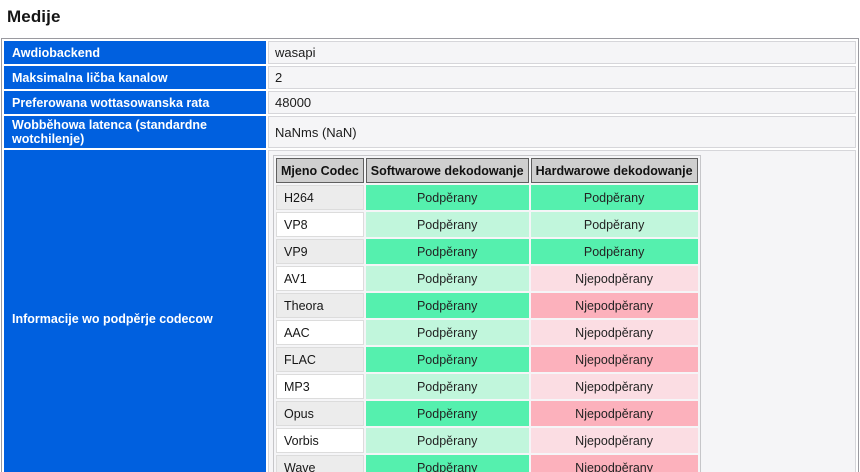 The height and width of the screenshot is (472, 860). I want to click on codec-name-cell: AAC, so click(320, 332).